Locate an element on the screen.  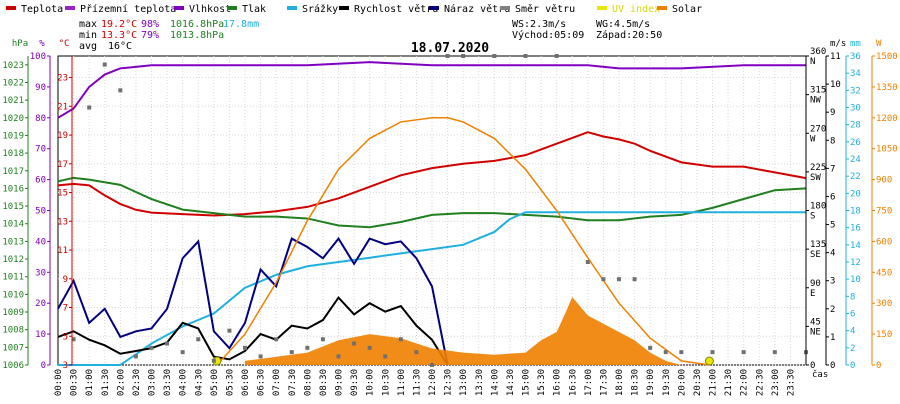
solar-tick-label: 750 is located at coordinates (884, 212).